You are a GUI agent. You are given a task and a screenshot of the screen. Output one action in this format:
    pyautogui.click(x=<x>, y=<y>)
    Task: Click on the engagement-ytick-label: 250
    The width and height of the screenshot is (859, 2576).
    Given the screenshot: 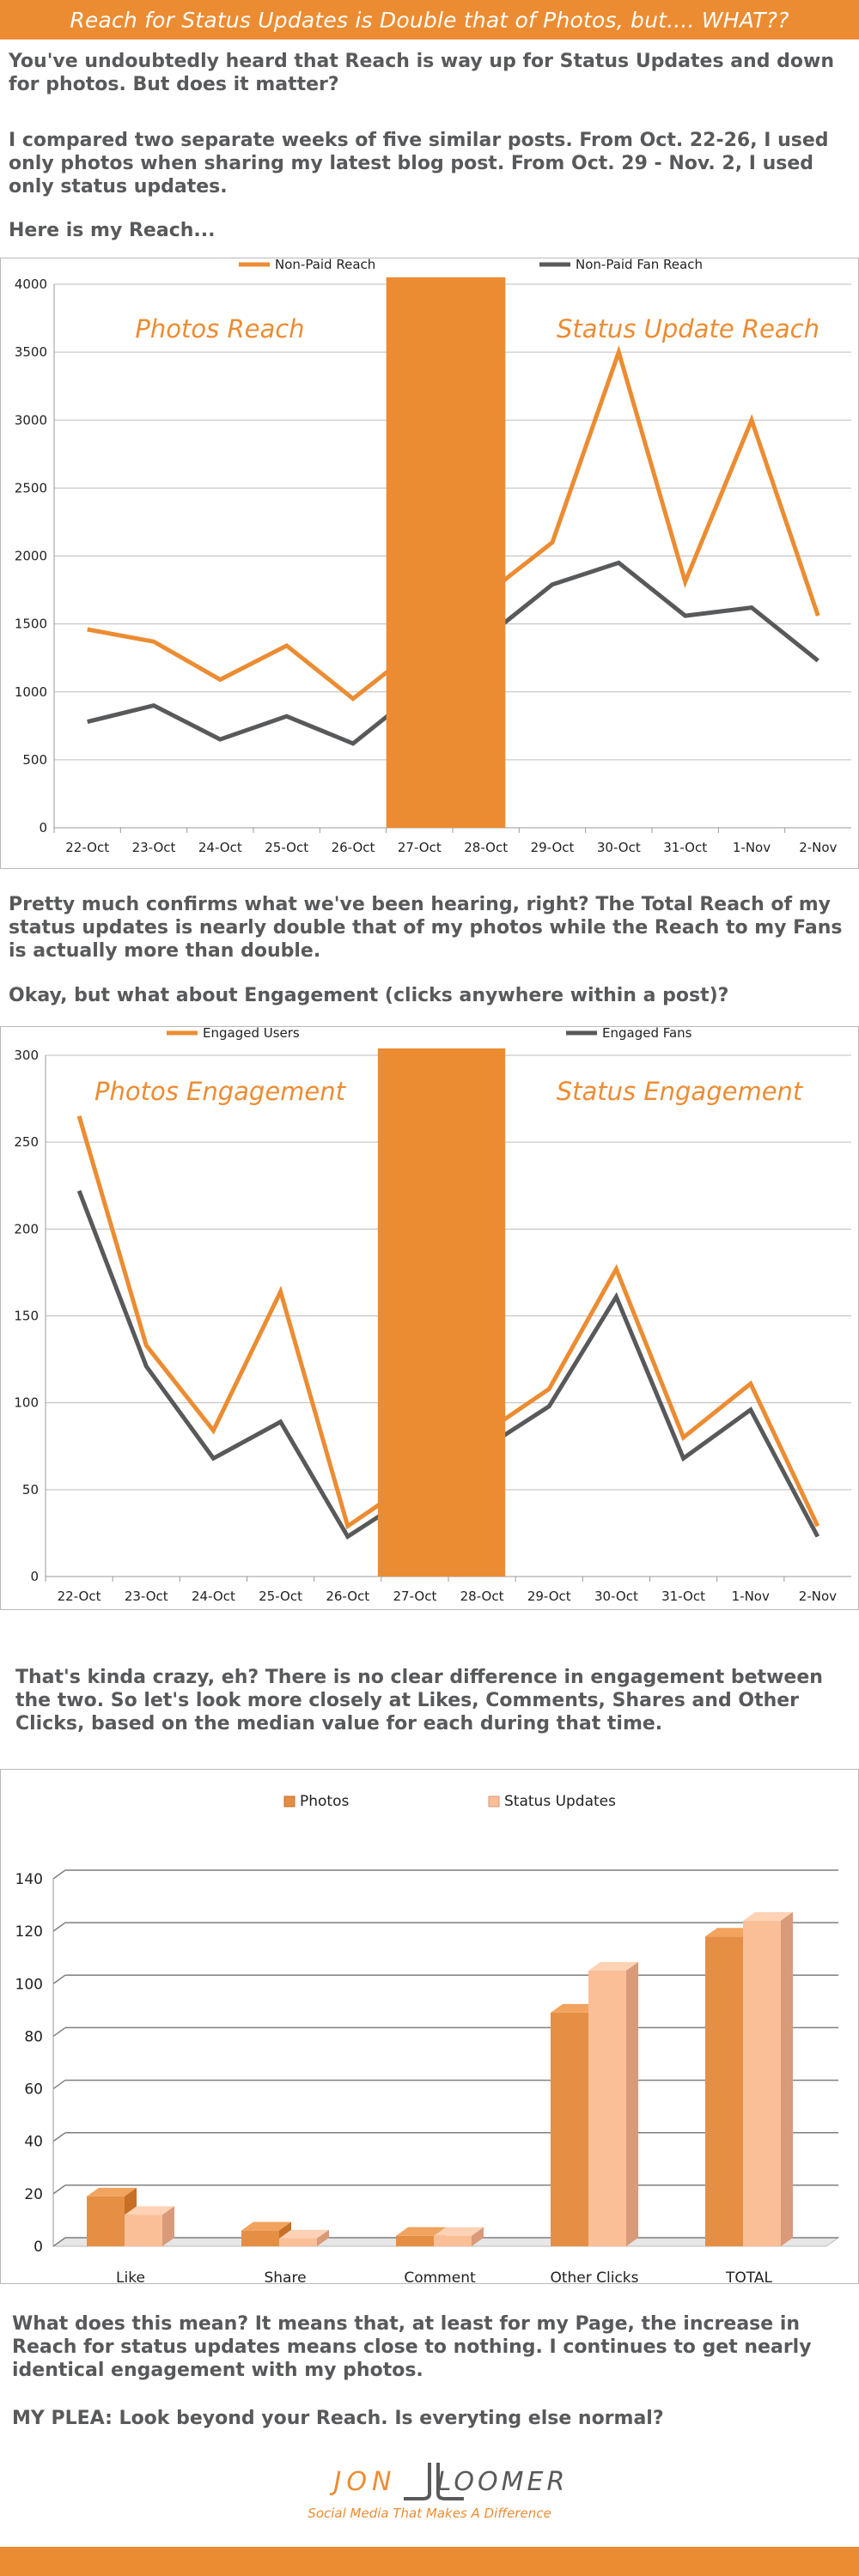 What is the action you would take?
    pyautogui.click(x=26, y=1142)
    